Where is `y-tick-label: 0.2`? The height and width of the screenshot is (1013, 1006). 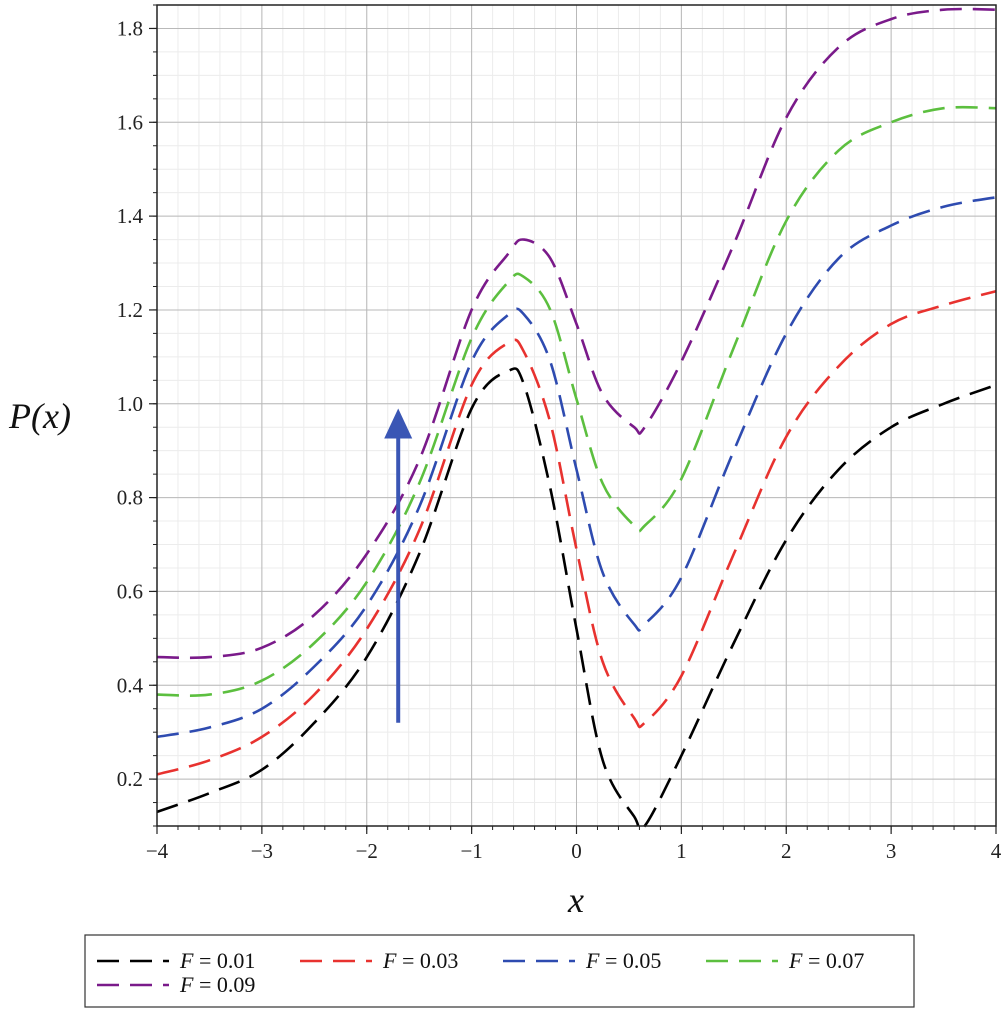
y-tick-label: 0.2 is located at coordinates (130, 779).